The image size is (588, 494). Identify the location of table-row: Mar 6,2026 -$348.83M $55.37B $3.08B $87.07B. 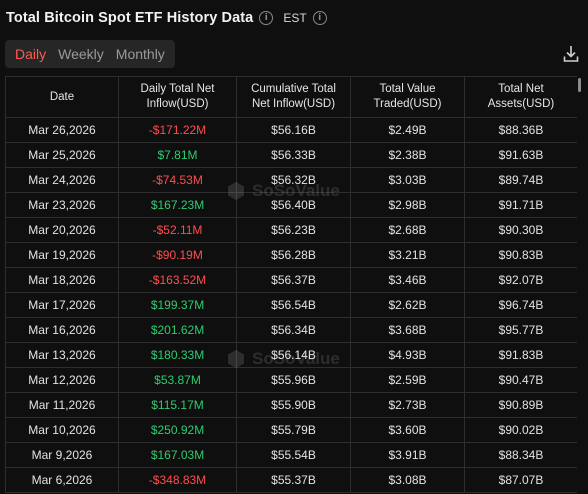
(291, 480).